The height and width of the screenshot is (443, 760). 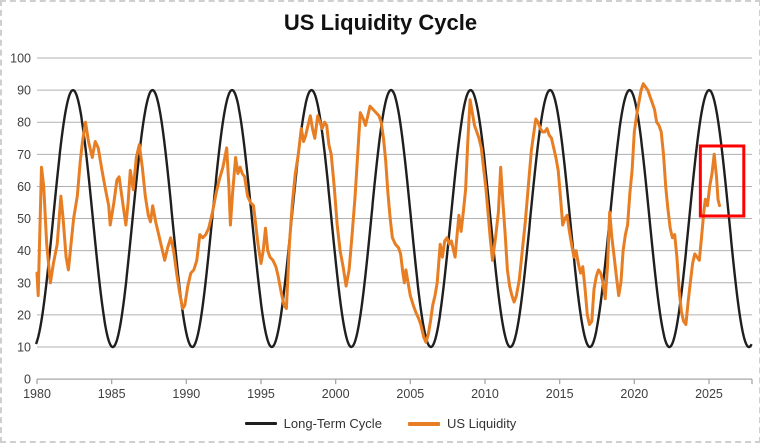 I want to click on svg-text: 10, so click(x=24, y=347).